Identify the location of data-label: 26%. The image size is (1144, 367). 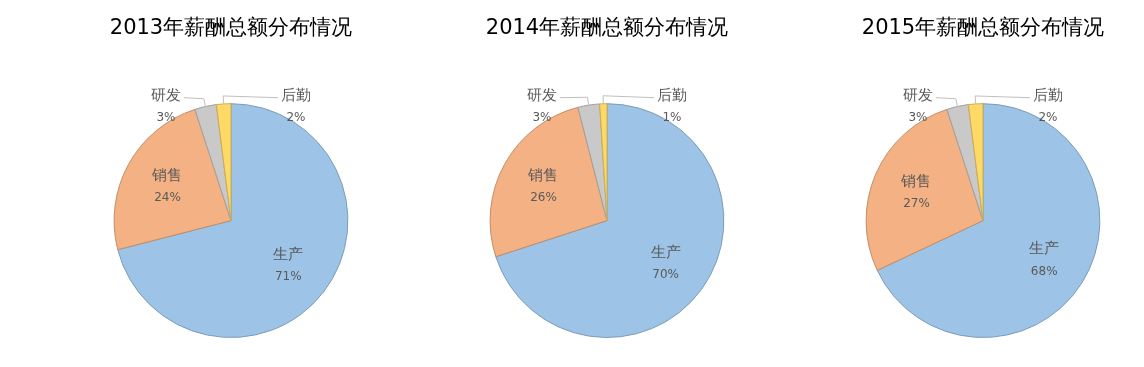
(543, 196).